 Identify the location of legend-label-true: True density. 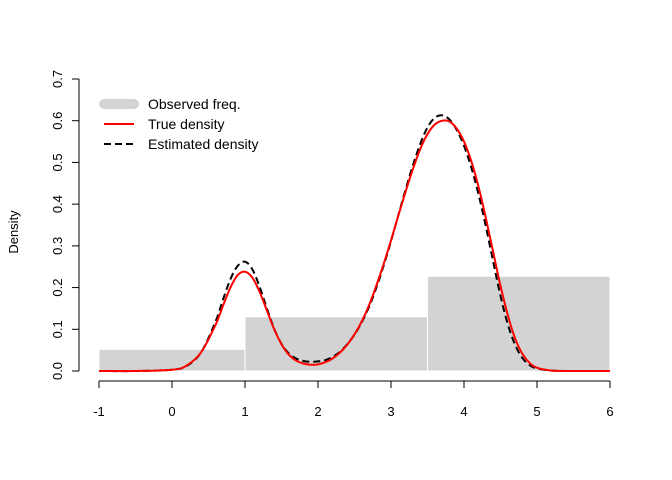
(186, 124).